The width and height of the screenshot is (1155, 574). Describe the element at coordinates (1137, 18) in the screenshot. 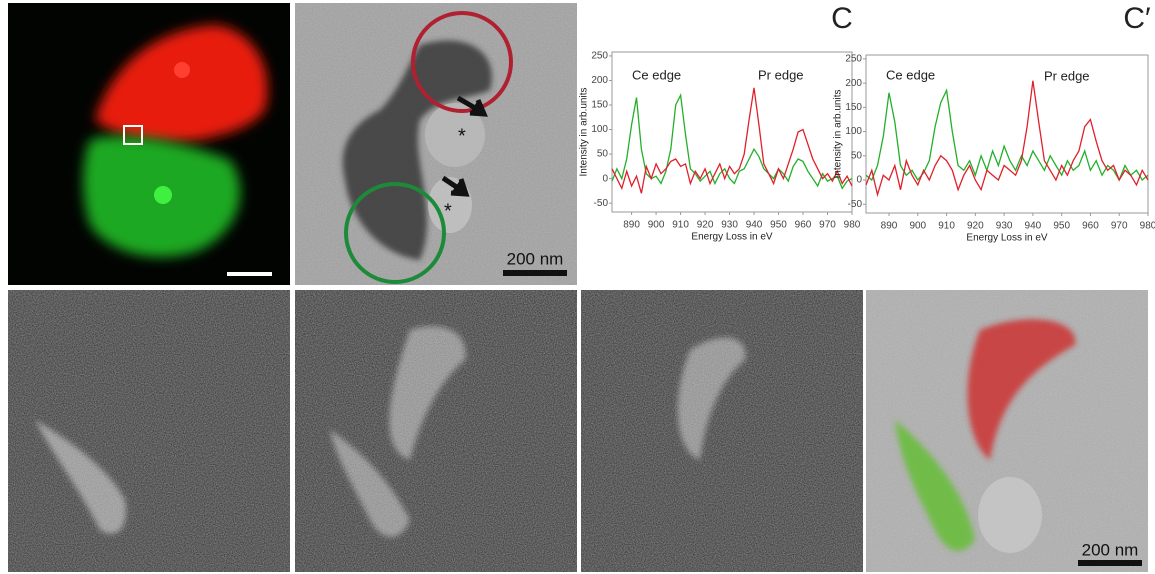

I see `panel-label: C′` at that location.